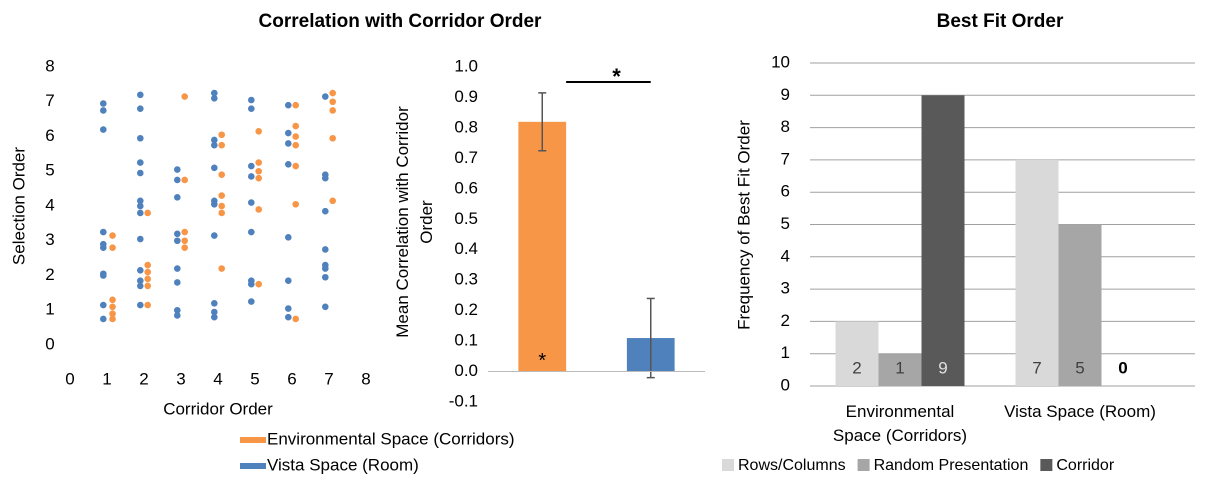 The image size is (1208, 483). Describe the element at coordinates (466, 157) in the screenshot. I see `y-tick-label: 0.7` at that location.